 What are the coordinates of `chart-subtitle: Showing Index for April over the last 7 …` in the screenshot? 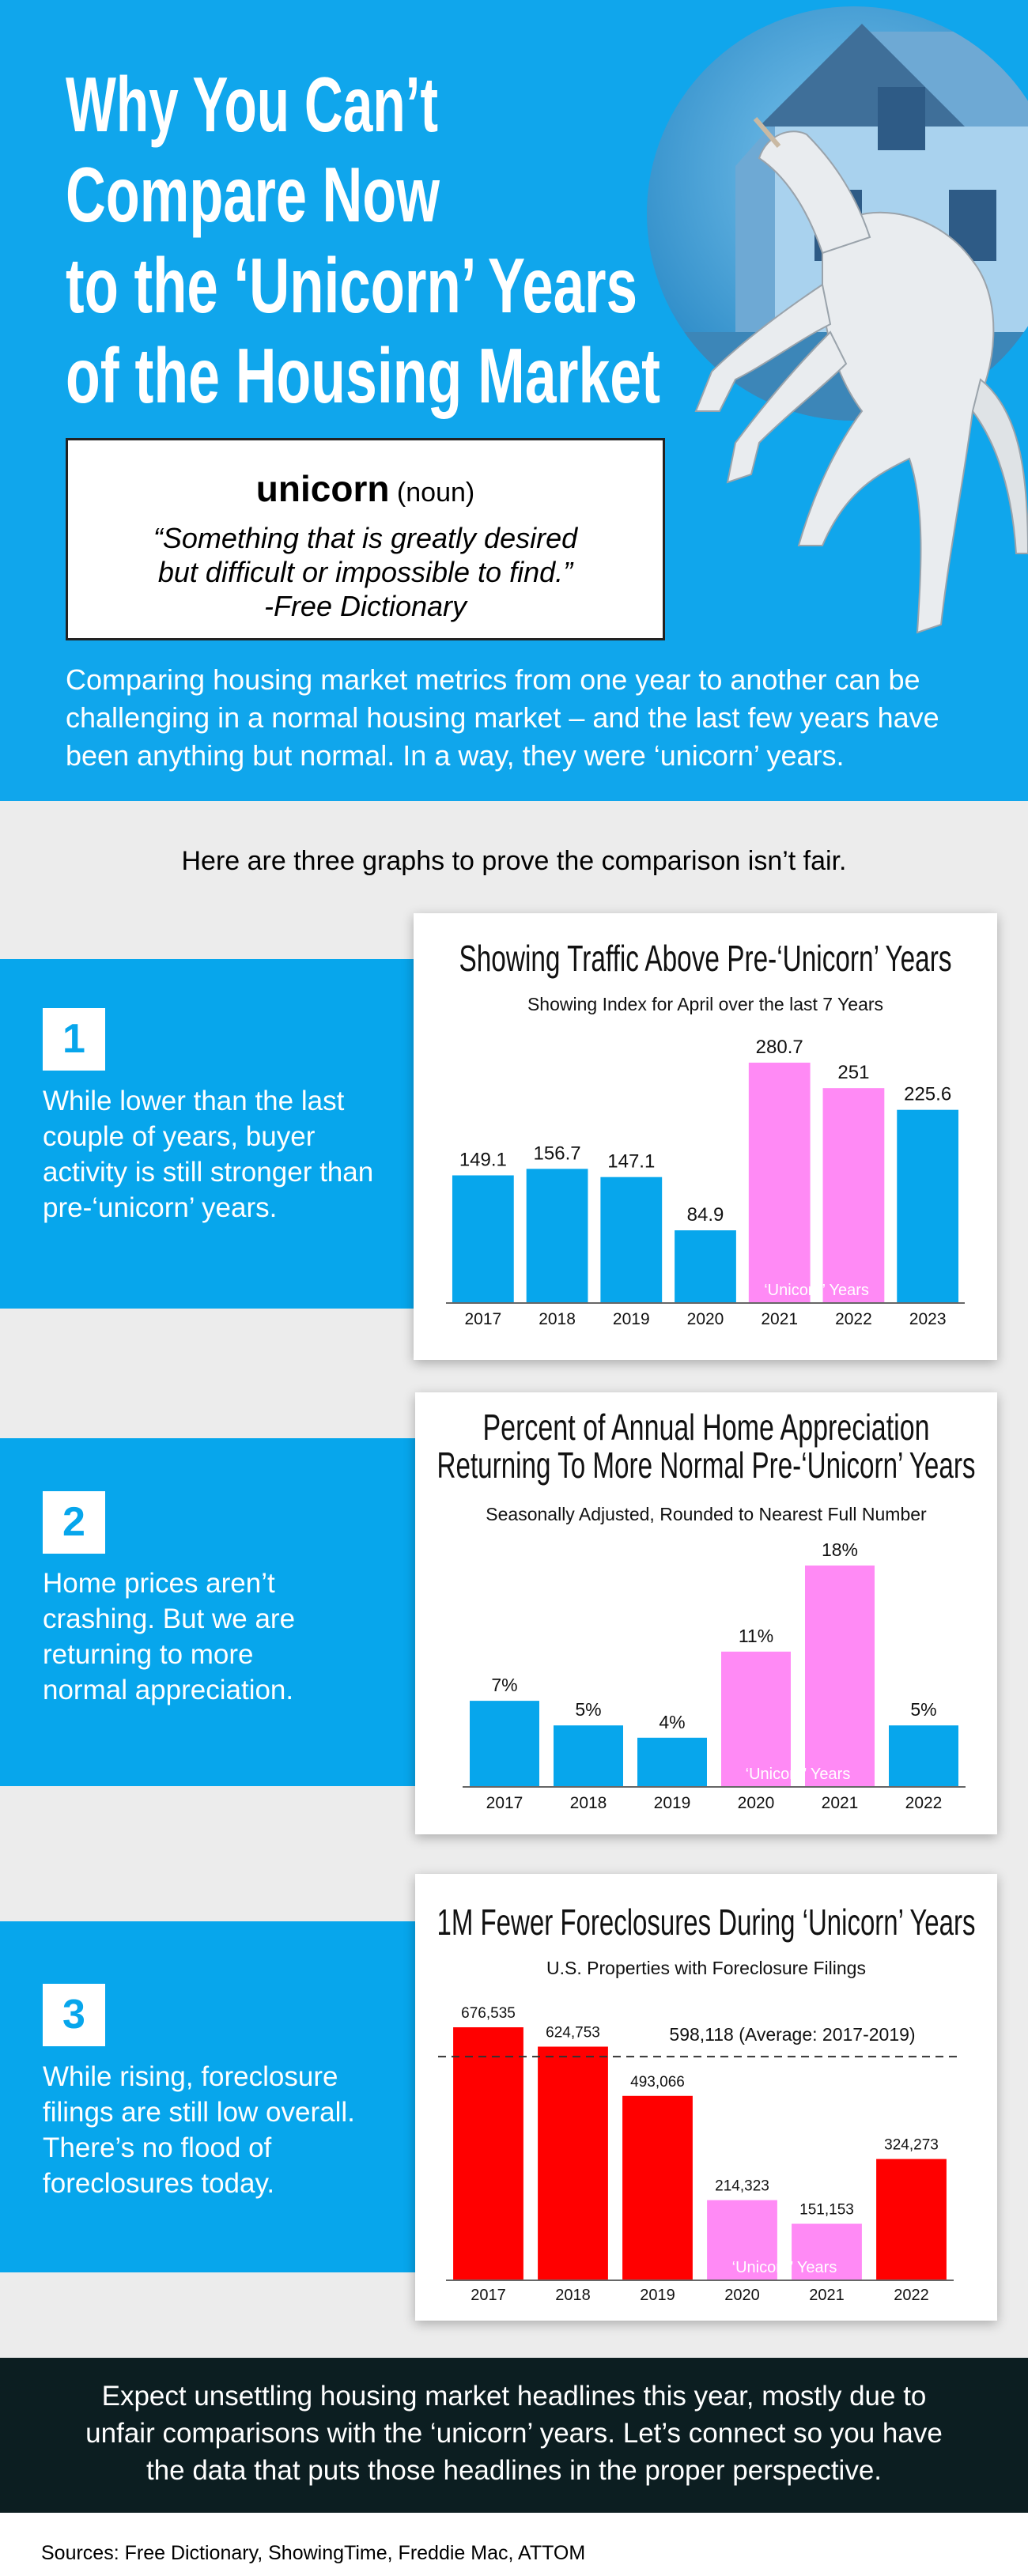 It's located at (705, 1004).